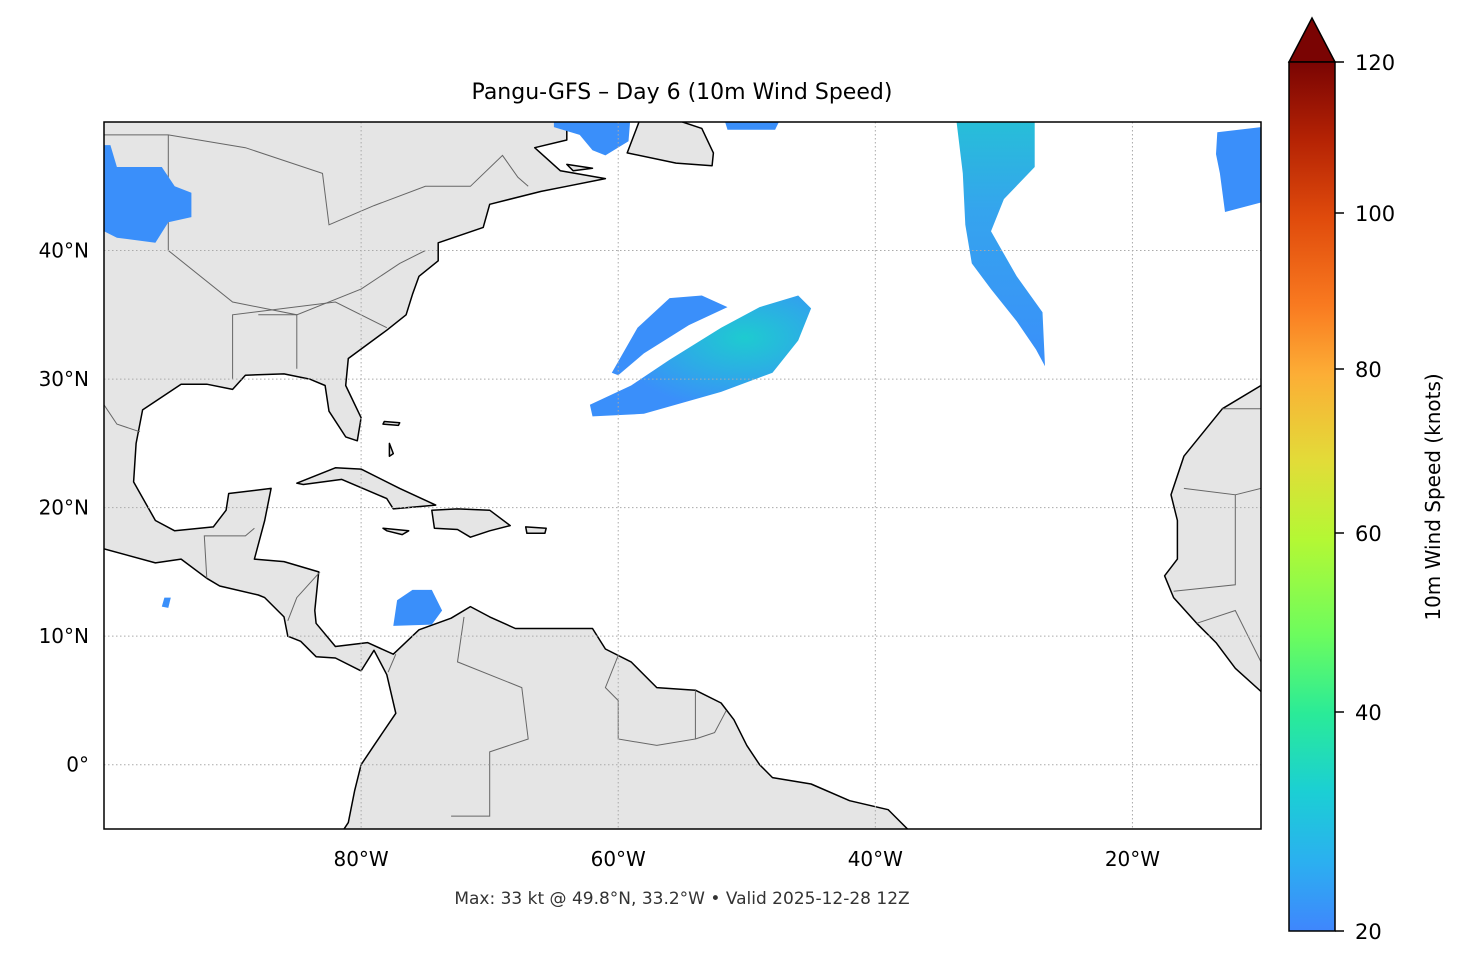  Describe the element at coordinates (166, 602) in the screenshot. I see `wind-region-pacific-small` at that location.